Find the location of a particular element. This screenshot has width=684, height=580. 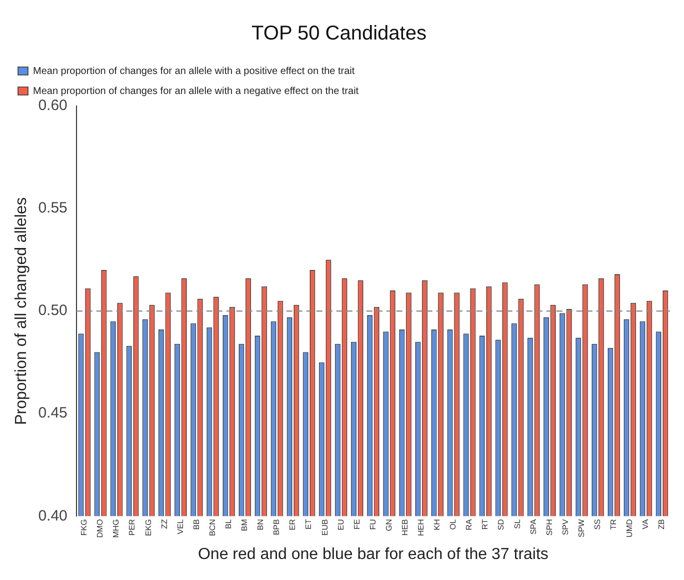

y-tick-label: 0.40 is located at coordinates (53, 515).